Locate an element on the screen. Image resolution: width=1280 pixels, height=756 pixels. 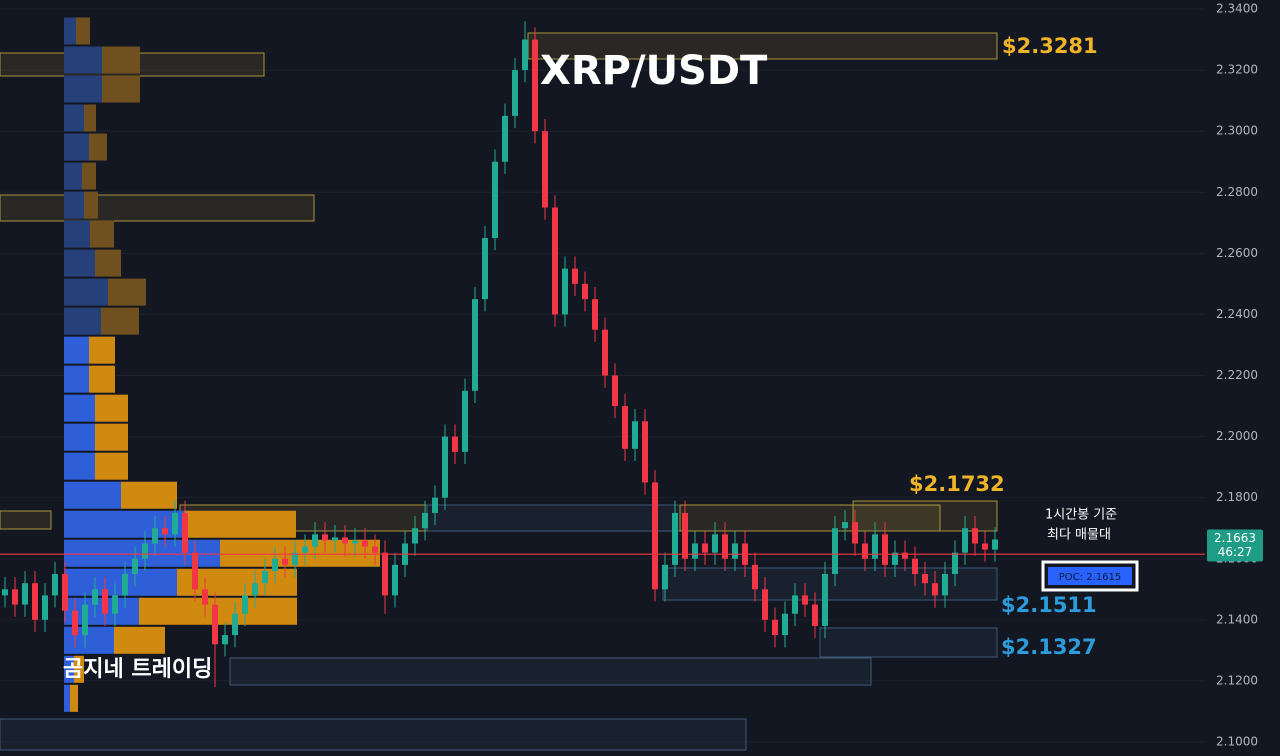
price-axis is located at coordinates (1242, 378).